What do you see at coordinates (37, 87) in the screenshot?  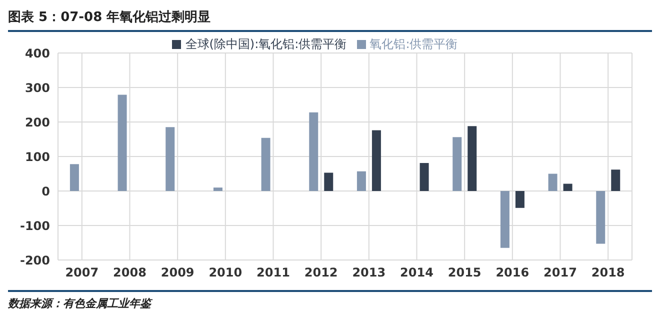 I see `y-tick-label: 300` at bounding box center [37, 87].